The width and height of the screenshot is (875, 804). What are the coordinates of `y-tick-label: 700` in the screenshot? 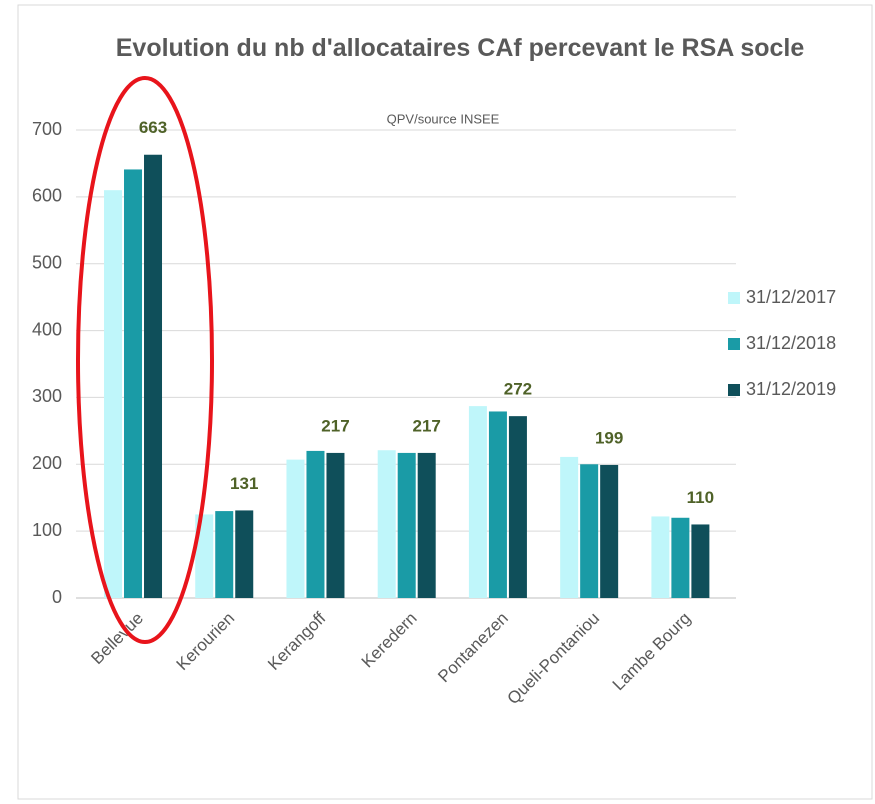 It's located at (47, 129).